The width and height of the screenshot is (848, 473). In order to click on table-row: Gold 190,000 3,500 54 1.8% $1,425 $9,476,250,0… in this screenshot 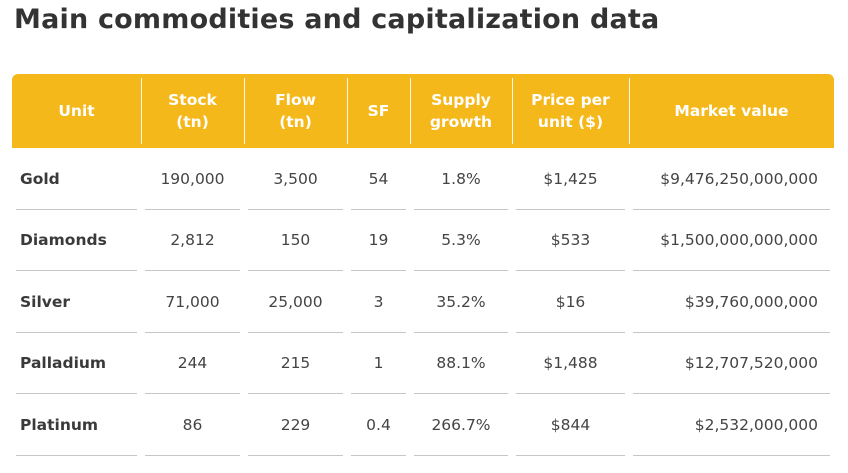, I will do `click(423, 179)`.